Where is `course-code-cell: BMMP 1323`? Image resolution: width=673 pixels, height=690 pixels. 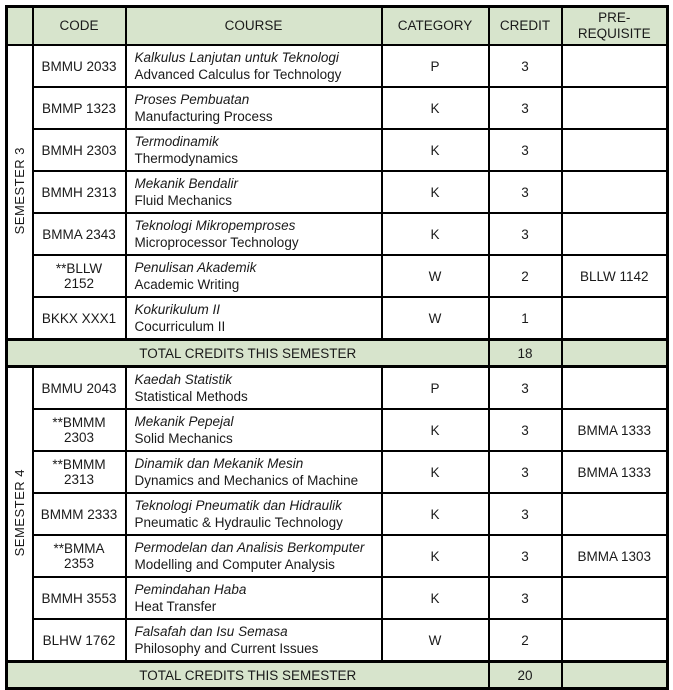 course-code-cell: BMMP 1323 is located at coordinates (79, 108).